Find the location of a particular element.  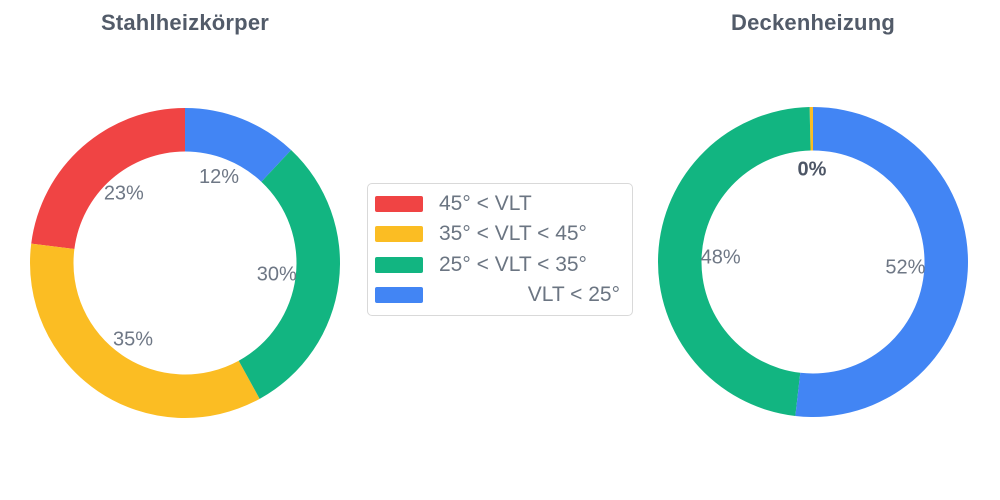

legend-item-vlt-25: VLT < 25° is located at coordinates (497, 295).